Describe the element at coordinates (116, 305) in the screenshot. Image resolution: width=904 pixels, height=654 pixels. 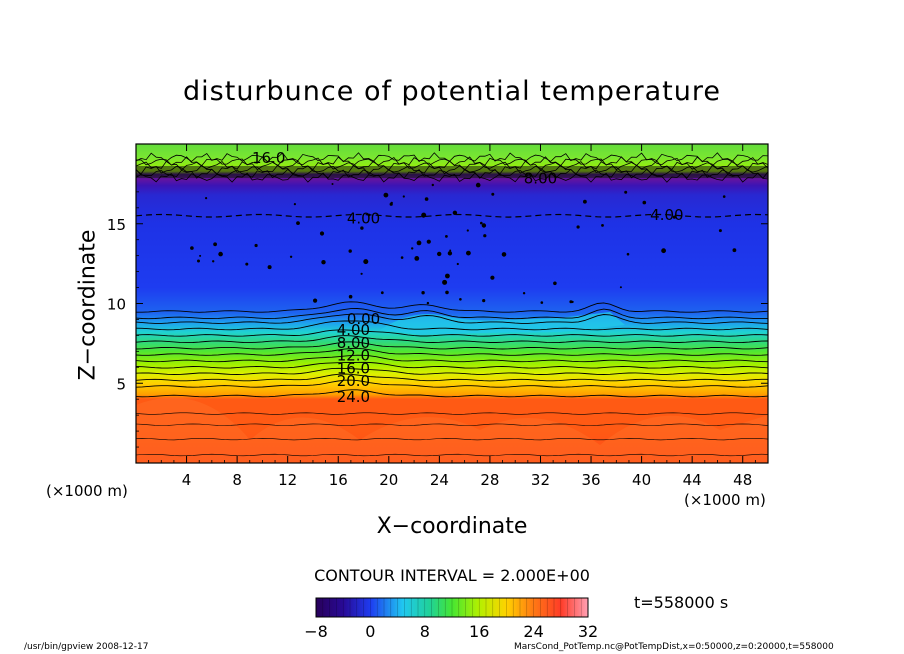
I see `y-tick-label: 10` at that location.